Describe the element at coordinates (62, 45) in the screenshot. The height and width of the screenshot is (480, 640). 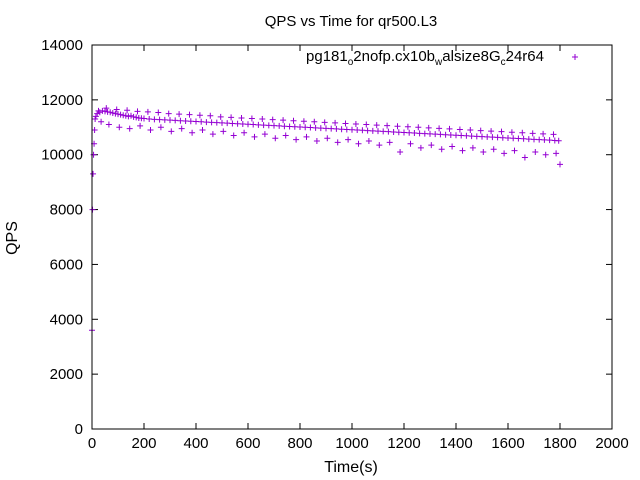
I see `y-tick-label: 14000` at that location.